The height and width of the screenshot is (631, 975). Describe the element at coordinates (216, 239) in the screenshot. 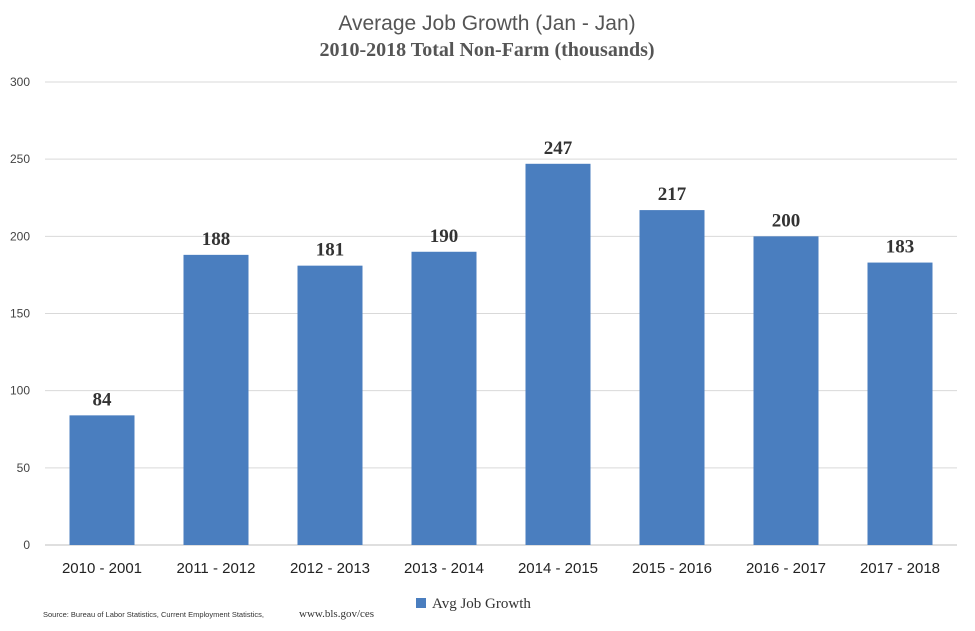

I see `data-label: 188` at that location.